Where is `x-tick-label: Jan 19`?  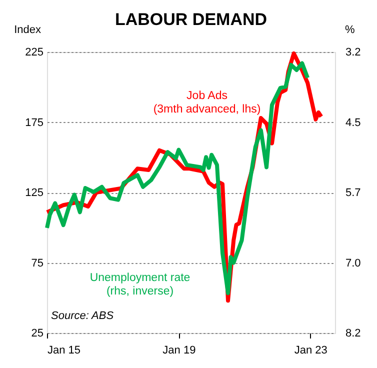
x-tick-label: Jan 19 is located at coordinates (179, 350).